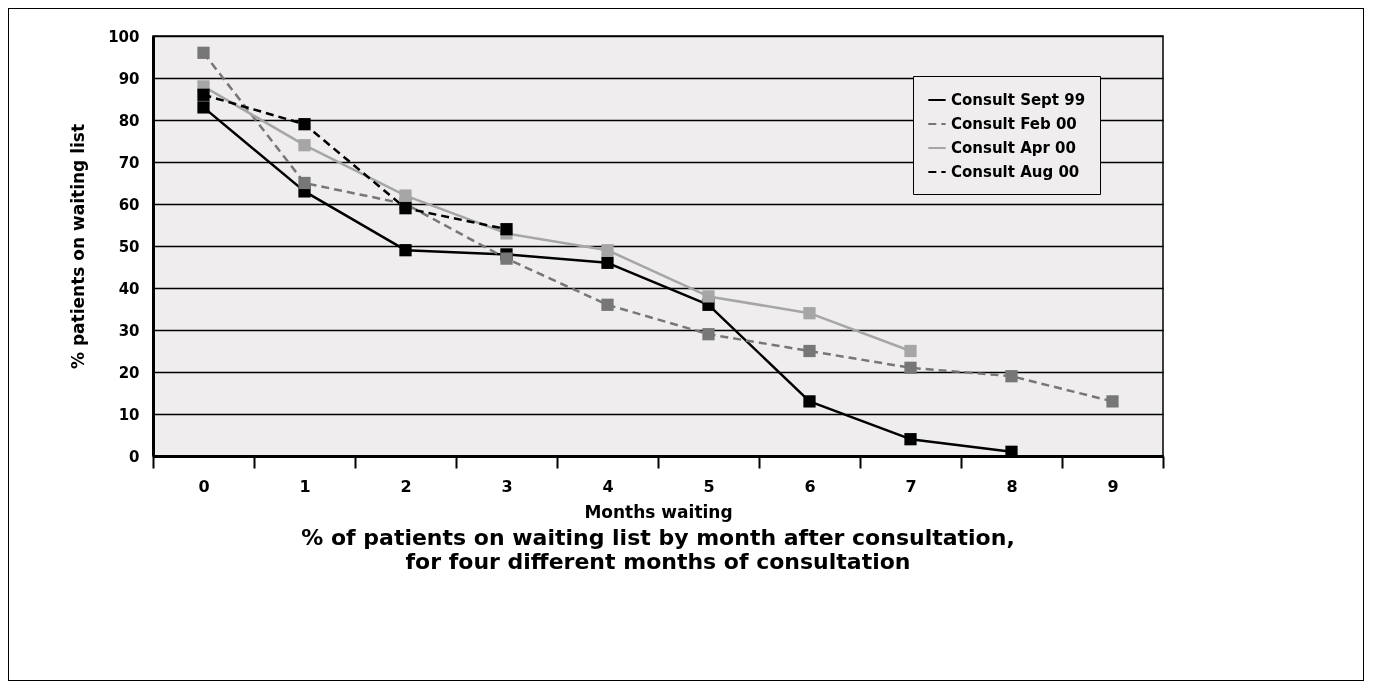  Describe the element at coordinates (608, 486) in the screenshot. I see `x-tick-label: 4` at that location.